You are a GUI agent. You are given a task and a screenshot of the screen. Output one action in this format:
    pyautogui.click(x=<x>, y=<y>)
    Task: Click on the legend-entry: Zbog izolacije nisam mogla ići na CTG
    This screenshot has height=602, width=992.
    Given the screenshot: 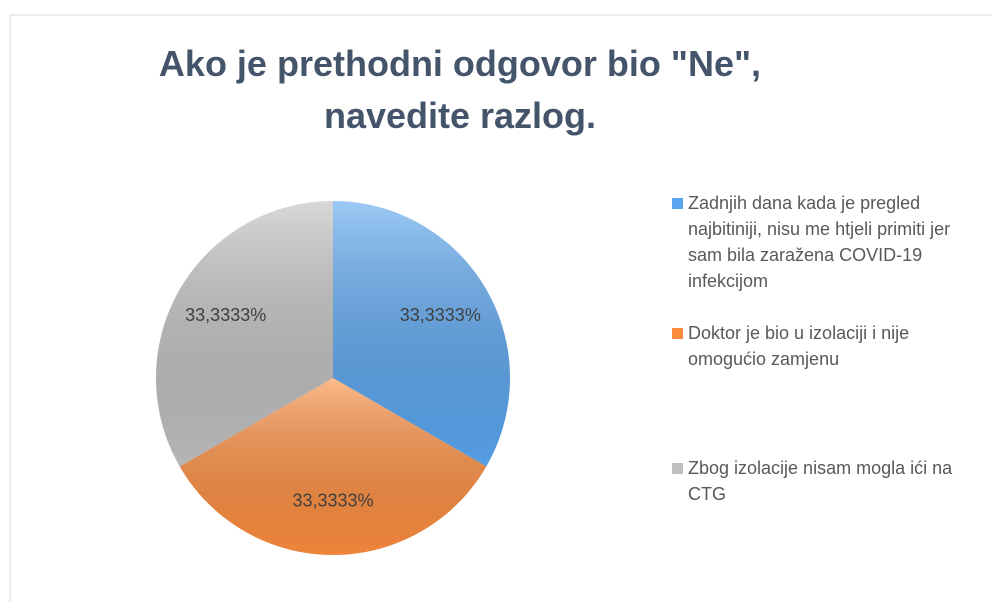 What is the action you would take?
    pyautogui.click(x=827, y=481)
    